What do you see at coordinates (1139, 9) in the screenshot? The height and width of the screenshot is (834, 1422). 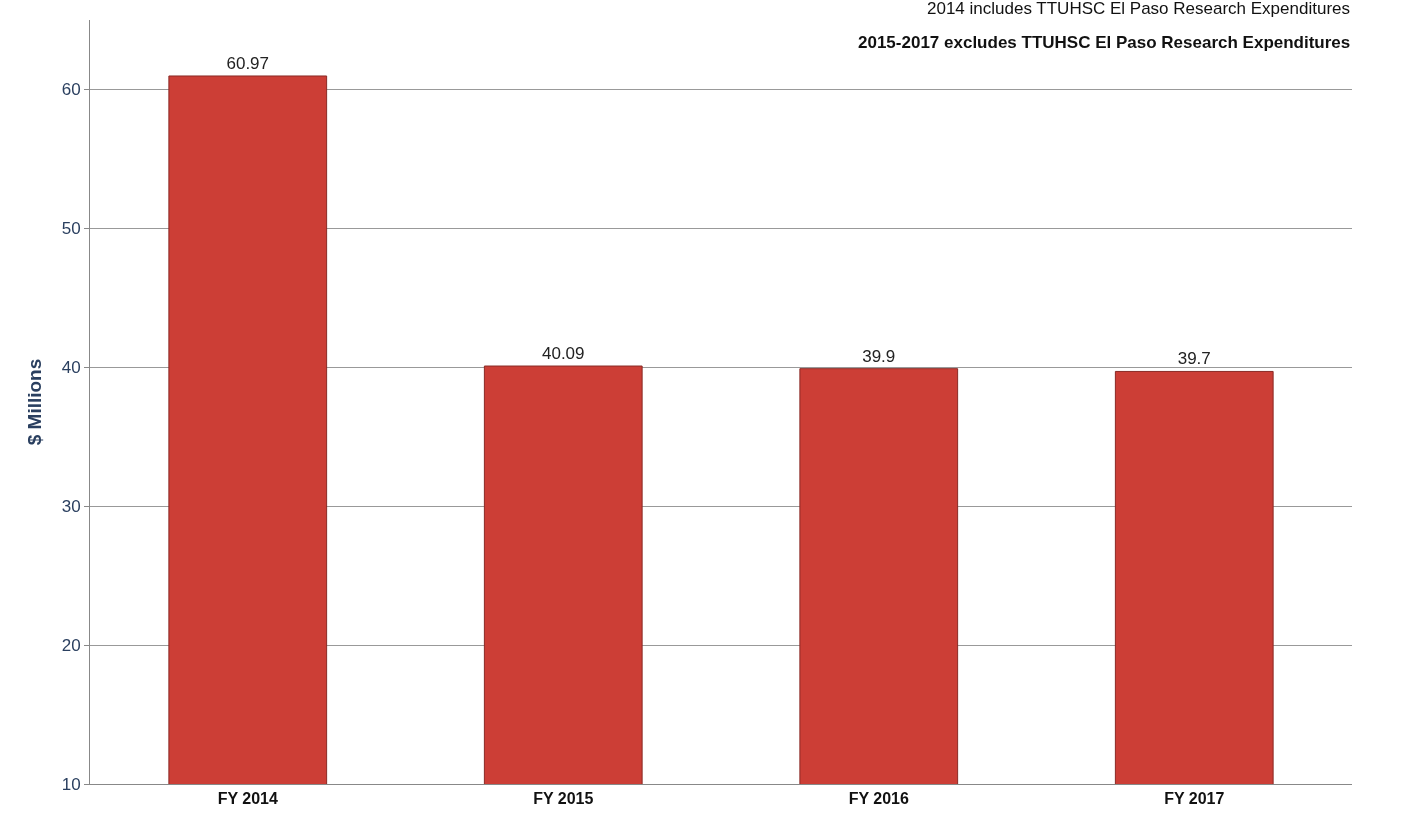 I see `text: 2014 includes TTUHSC El Paso Research Expenditures` at bounding box center [1139, 9].